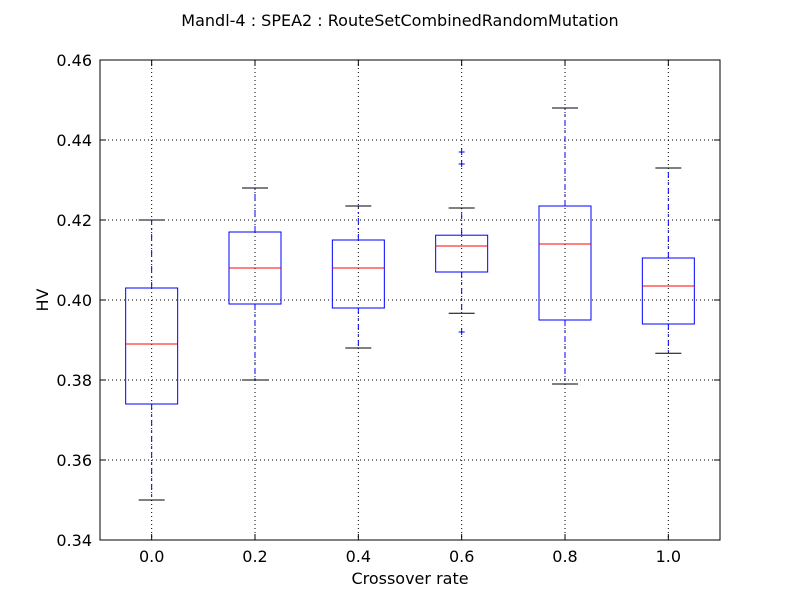 The width and height of the screenshot is (800, 600). I want to click on x-tick-label: 1.0, so click(668, 556).